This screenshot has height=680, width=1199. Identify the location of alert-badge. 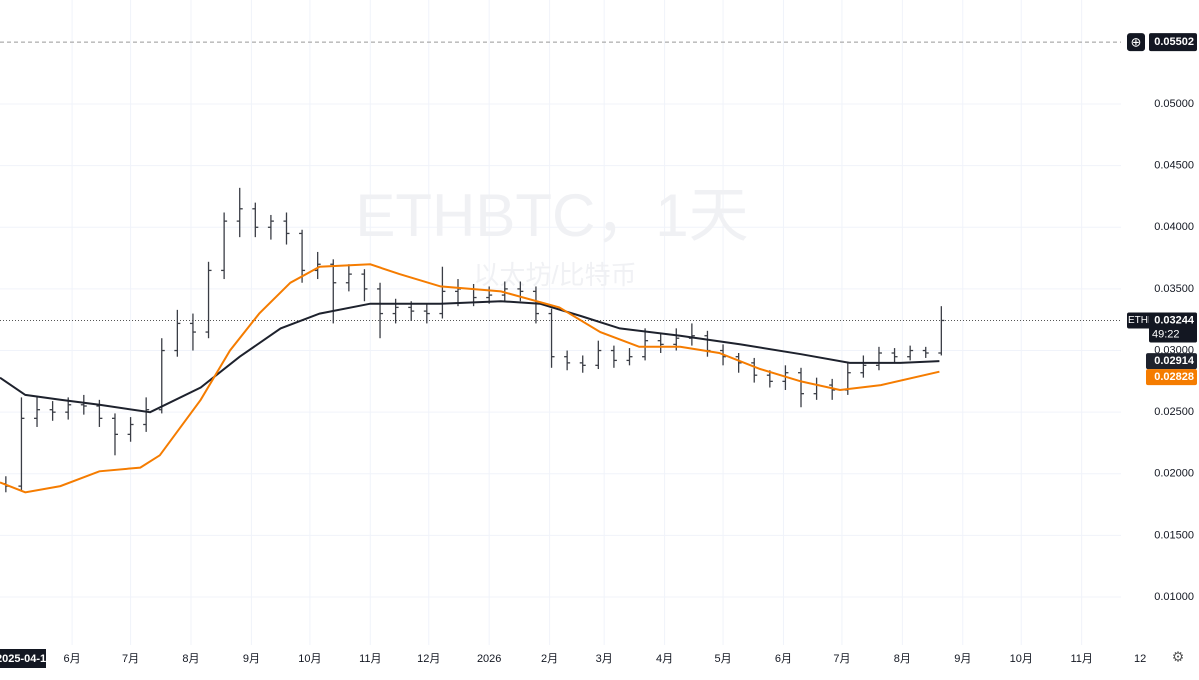
(1173, 42).